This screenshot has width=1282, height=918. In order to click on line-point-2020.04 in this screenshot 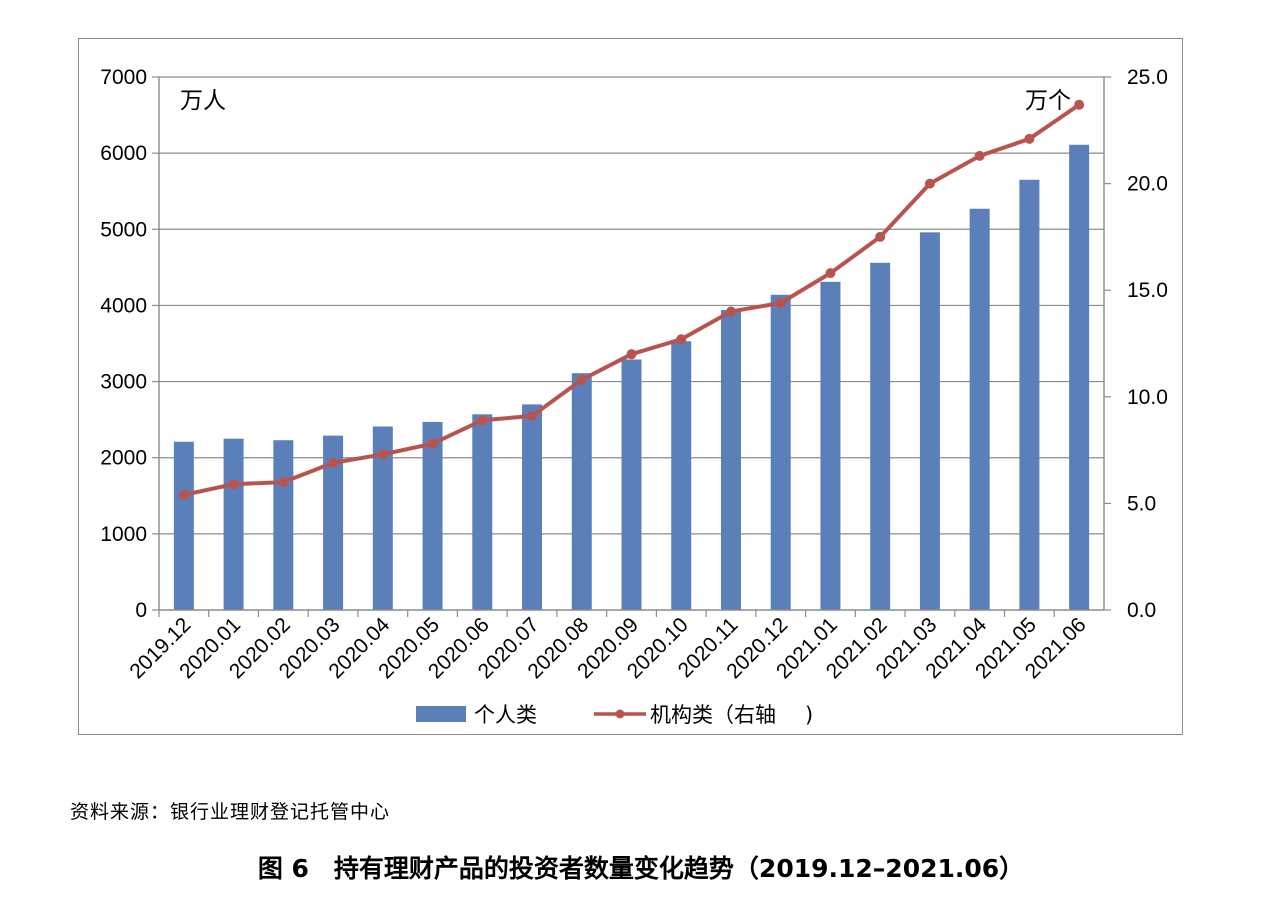, I will do `click(382, 454)`.